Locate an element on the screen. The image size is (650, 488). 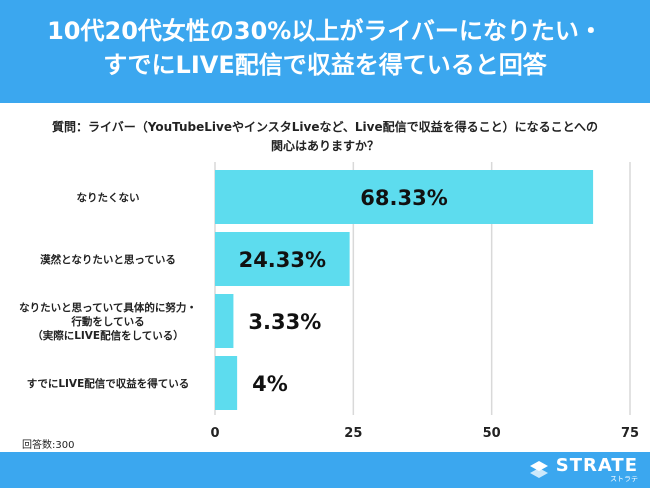
category-label-line: 漠然となりたいと思っている is located at coordinates (108, 259).